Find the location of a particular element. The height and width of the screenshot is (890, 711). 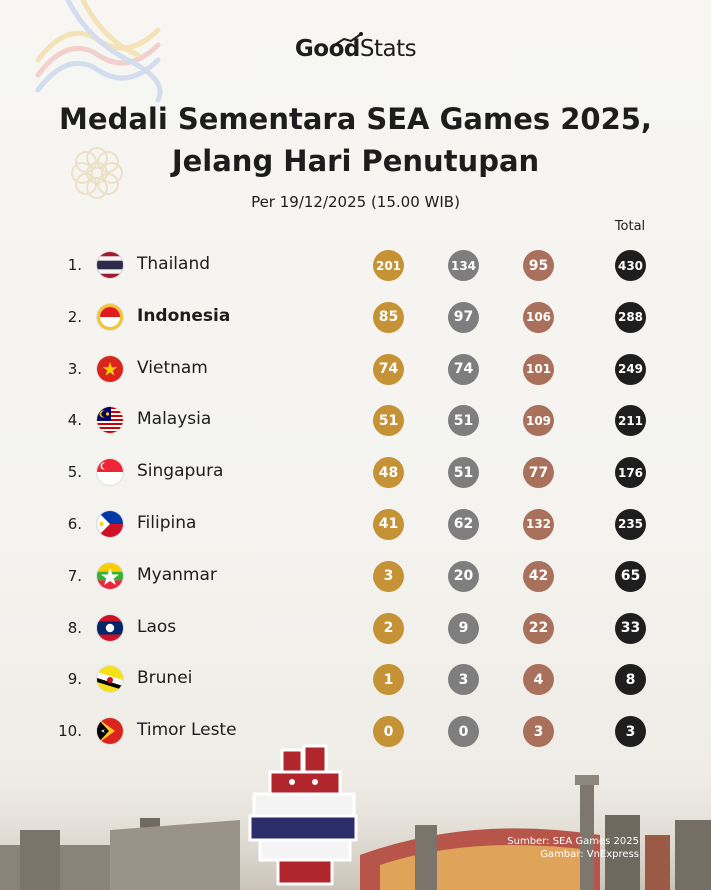

country-name: Timor Leste is located at coordinates (187, 730).